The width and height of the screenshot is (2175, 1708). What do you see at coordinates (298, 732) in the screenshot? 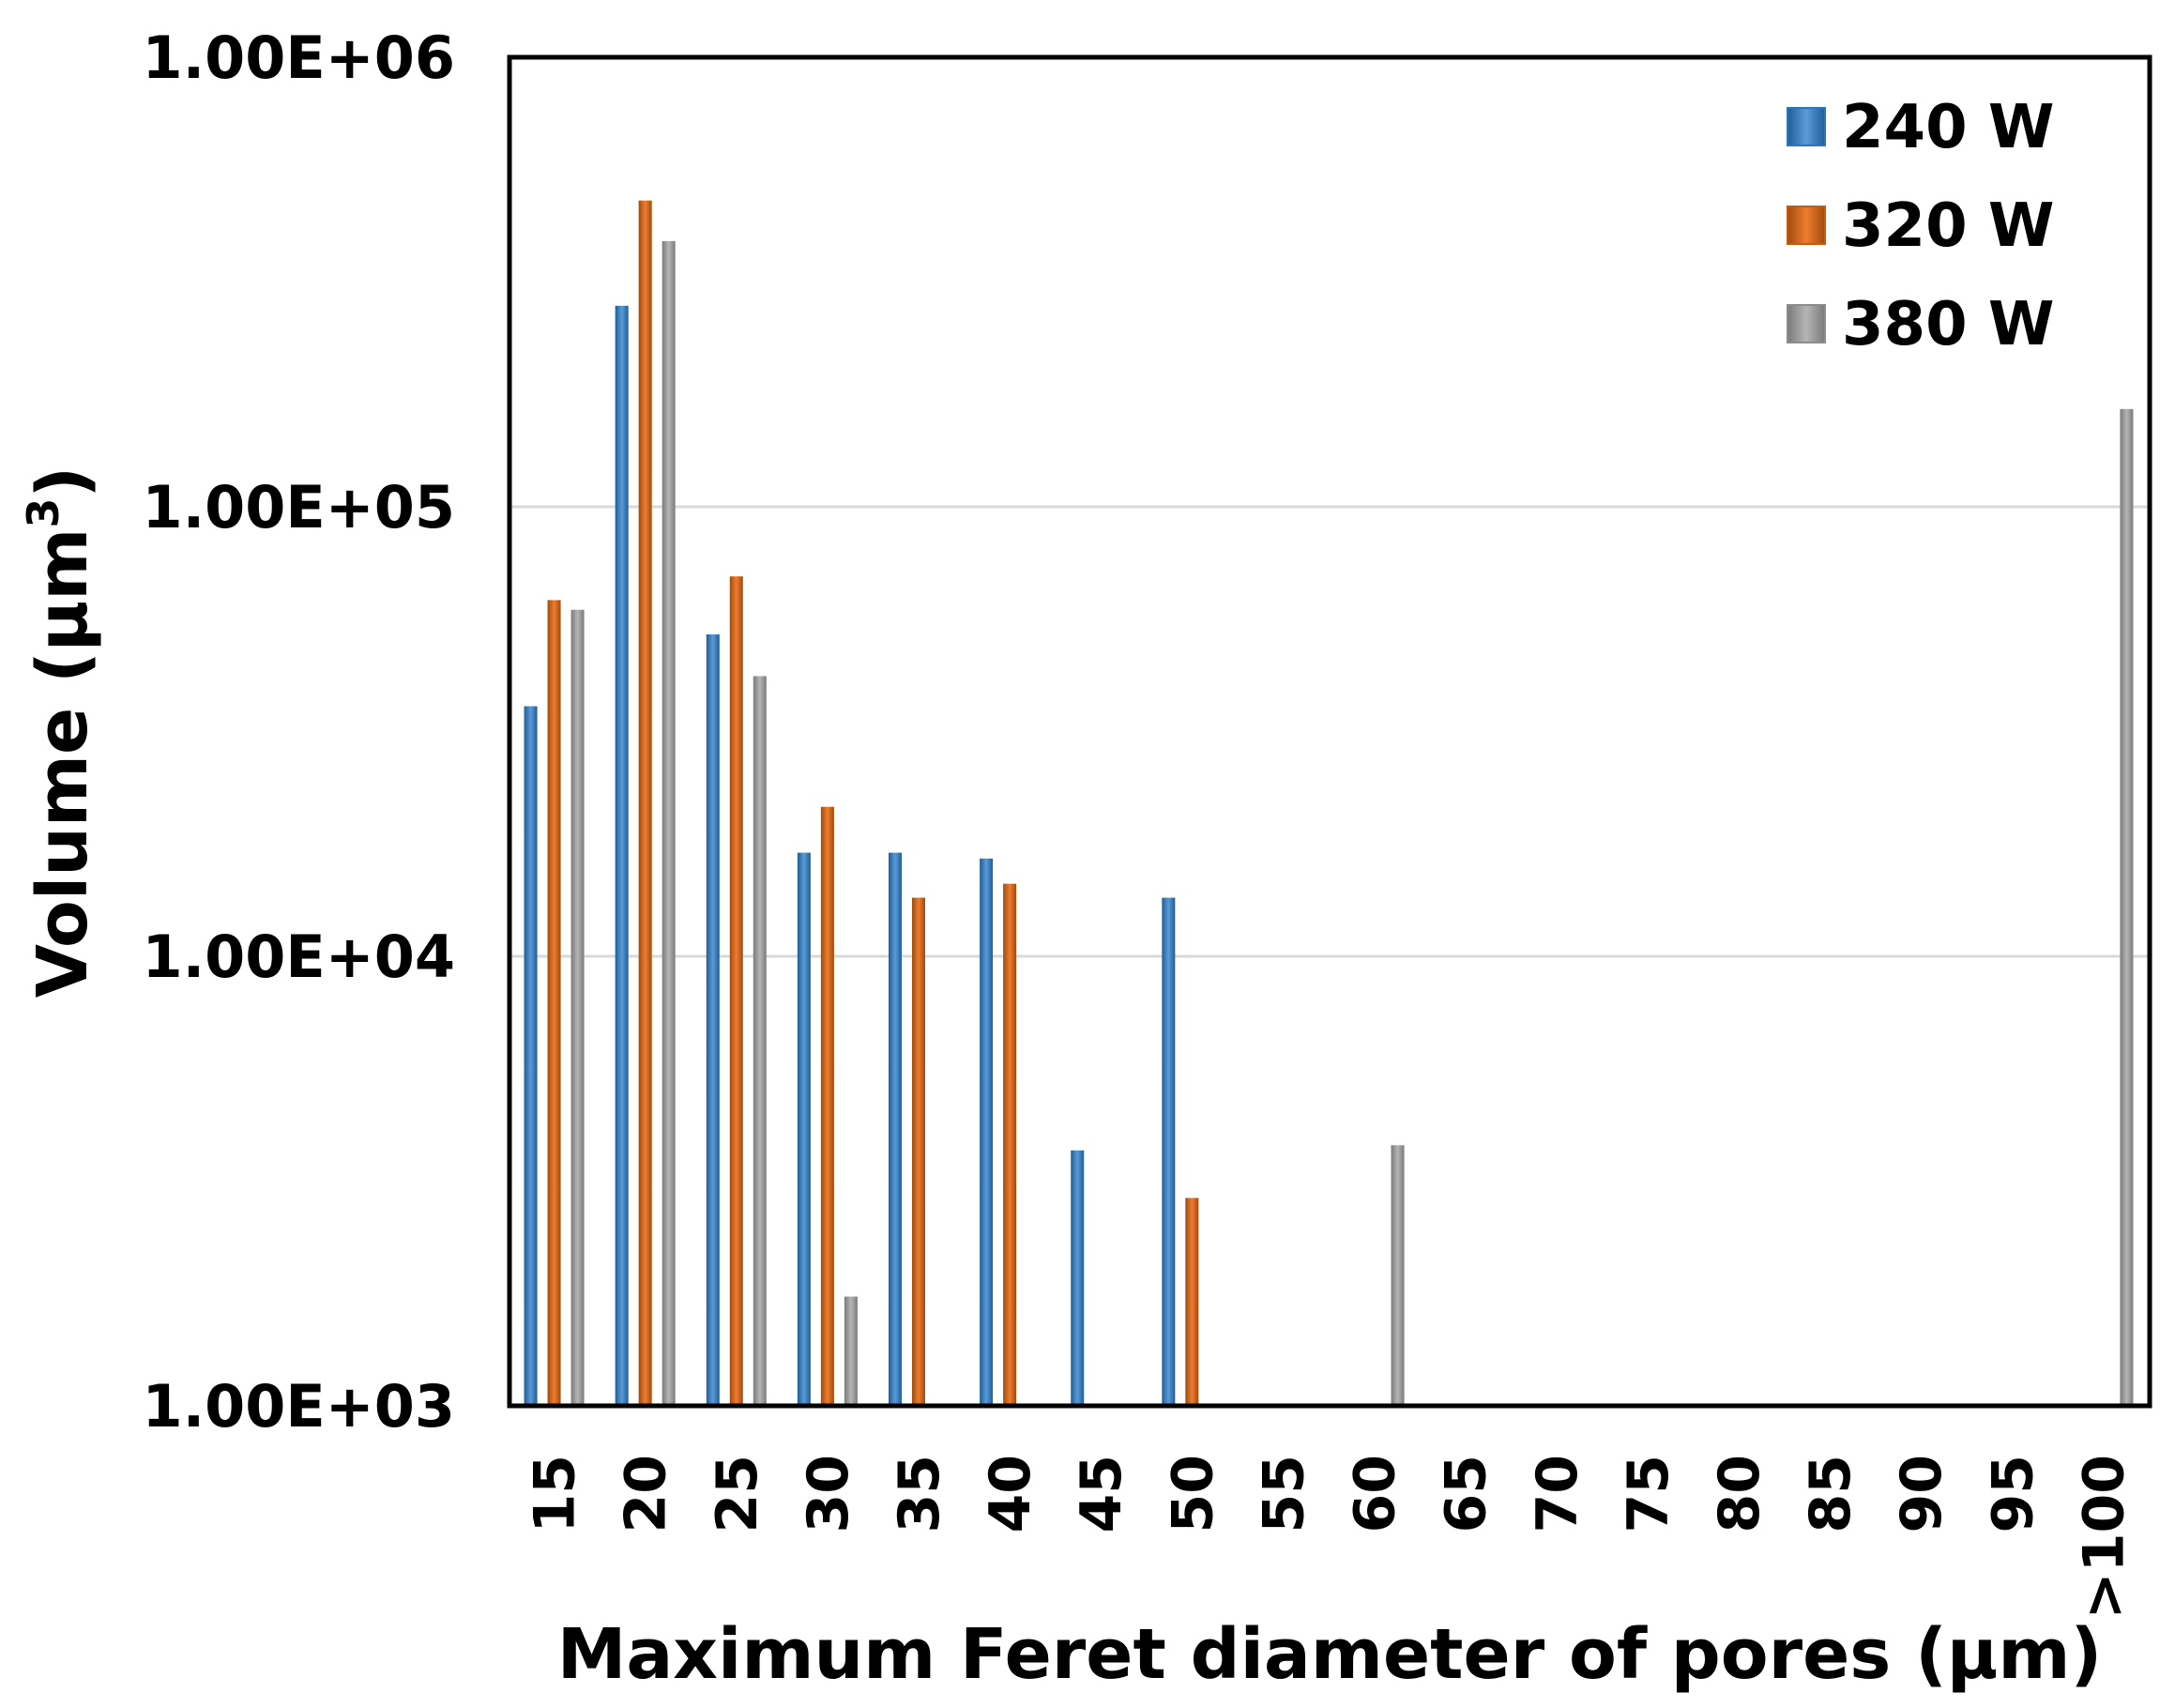
I see `y-axis-ticks: 1.00E+03 1.00E+04 1.00E+05 1.00E+06` at bounding box center [298, 732].